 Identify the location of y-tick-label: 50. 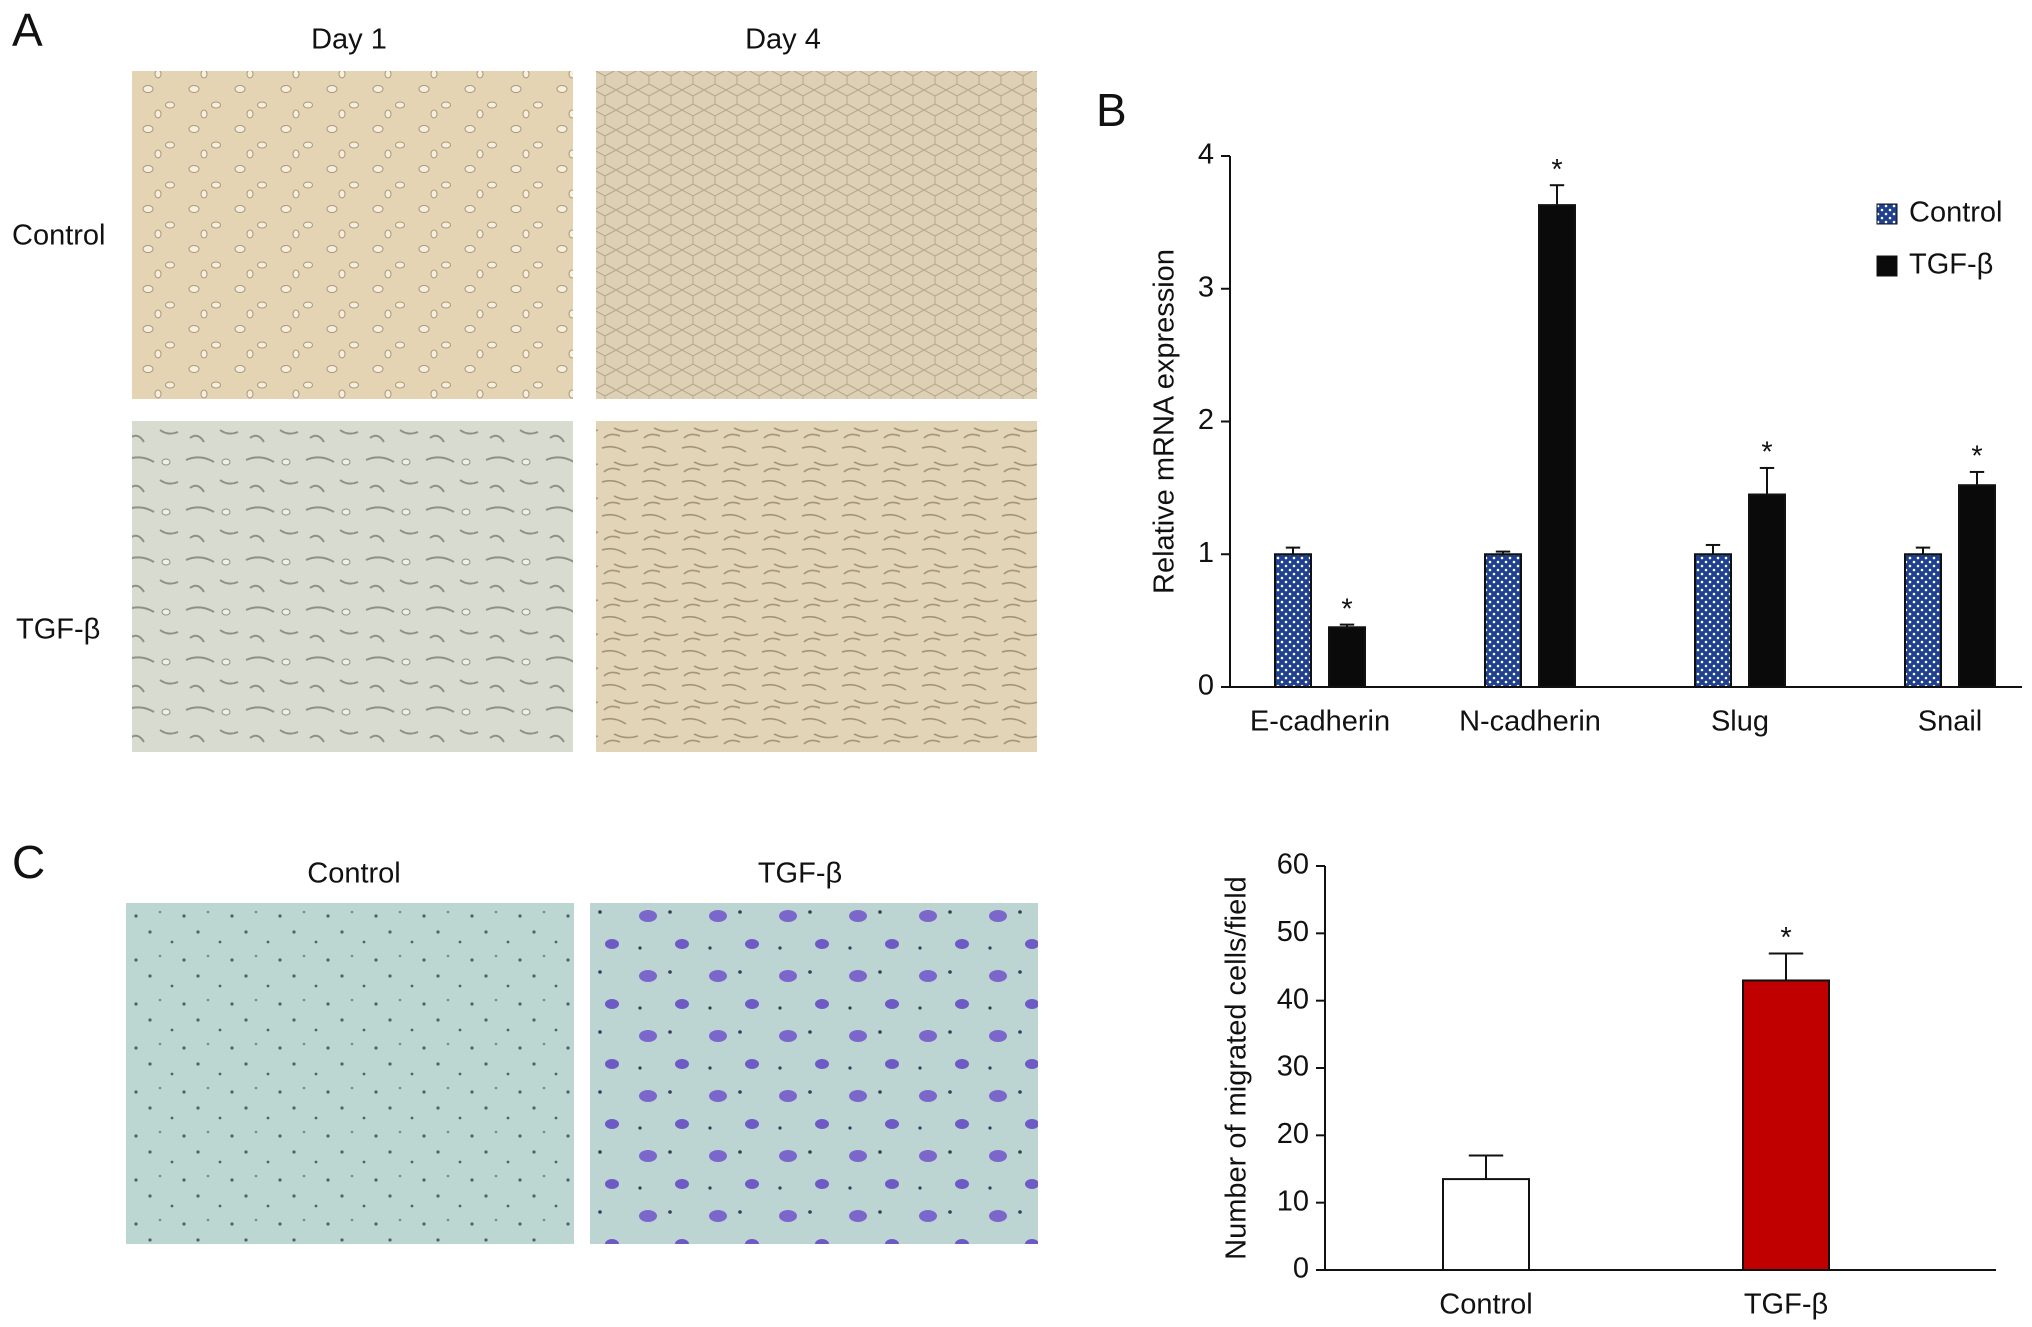
(1293, 932).